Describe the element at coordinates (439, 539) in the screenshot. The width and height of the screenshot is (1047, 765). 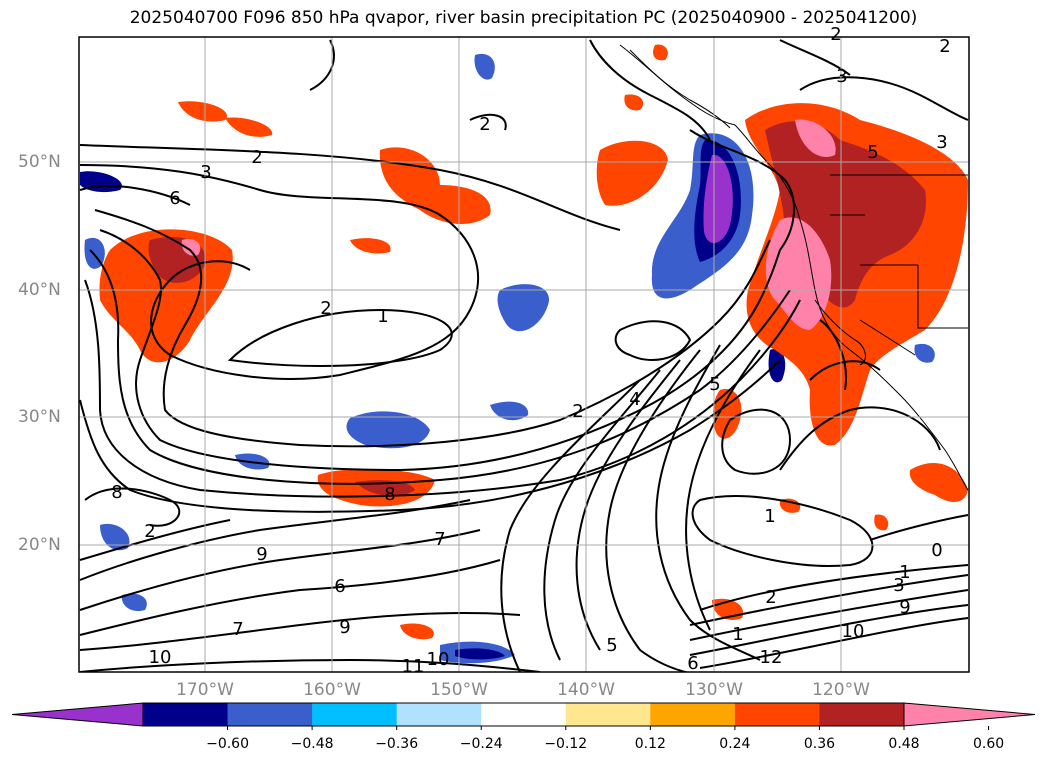
I see `contour-label: 7` at that location.